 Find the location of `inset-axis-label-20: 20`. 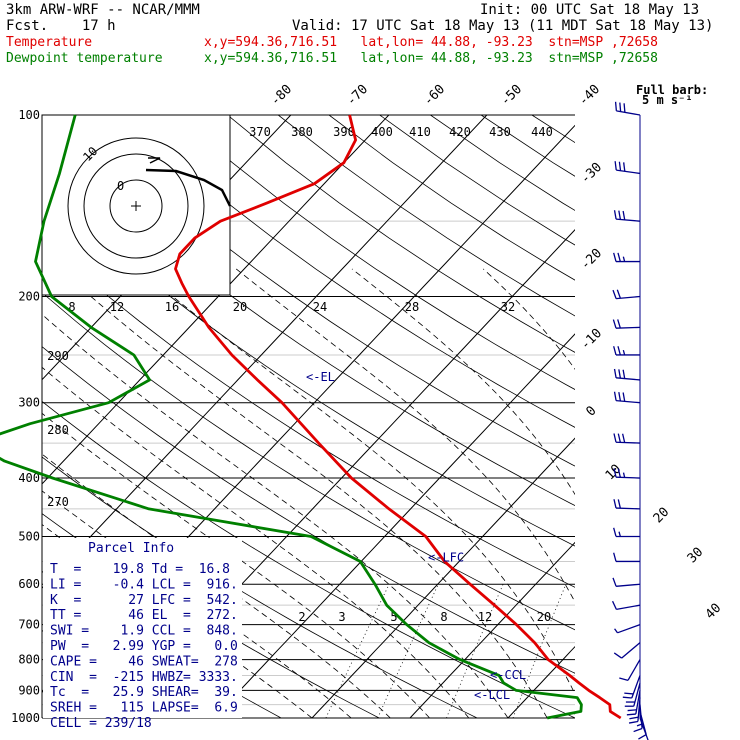

inset-axis-label-20: 20 is located at coordinates (240, 307).